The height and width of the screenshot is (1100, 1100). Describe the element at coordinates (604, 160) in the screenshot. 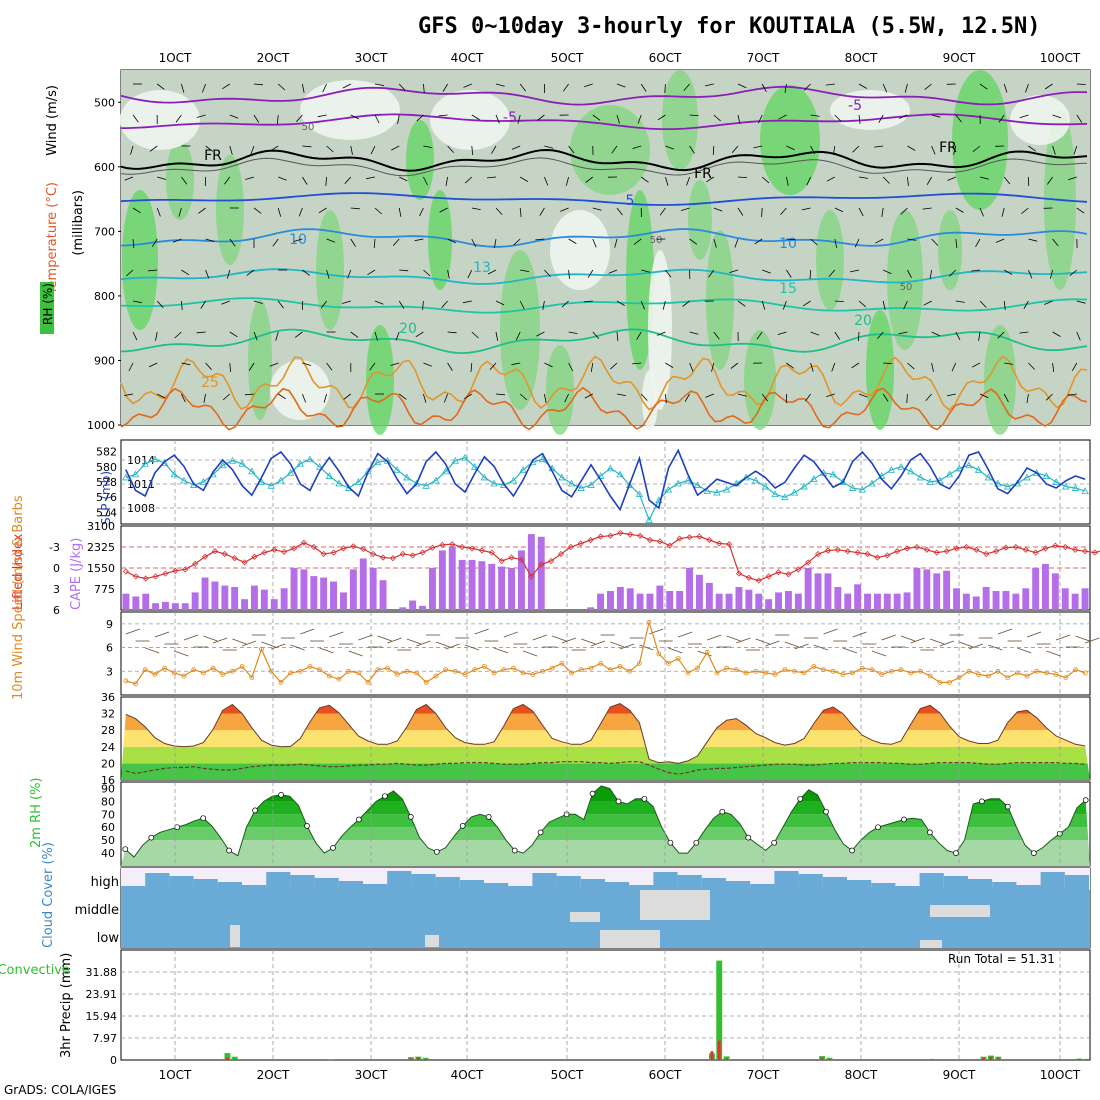

I see `contour-freezing-level` at that location.